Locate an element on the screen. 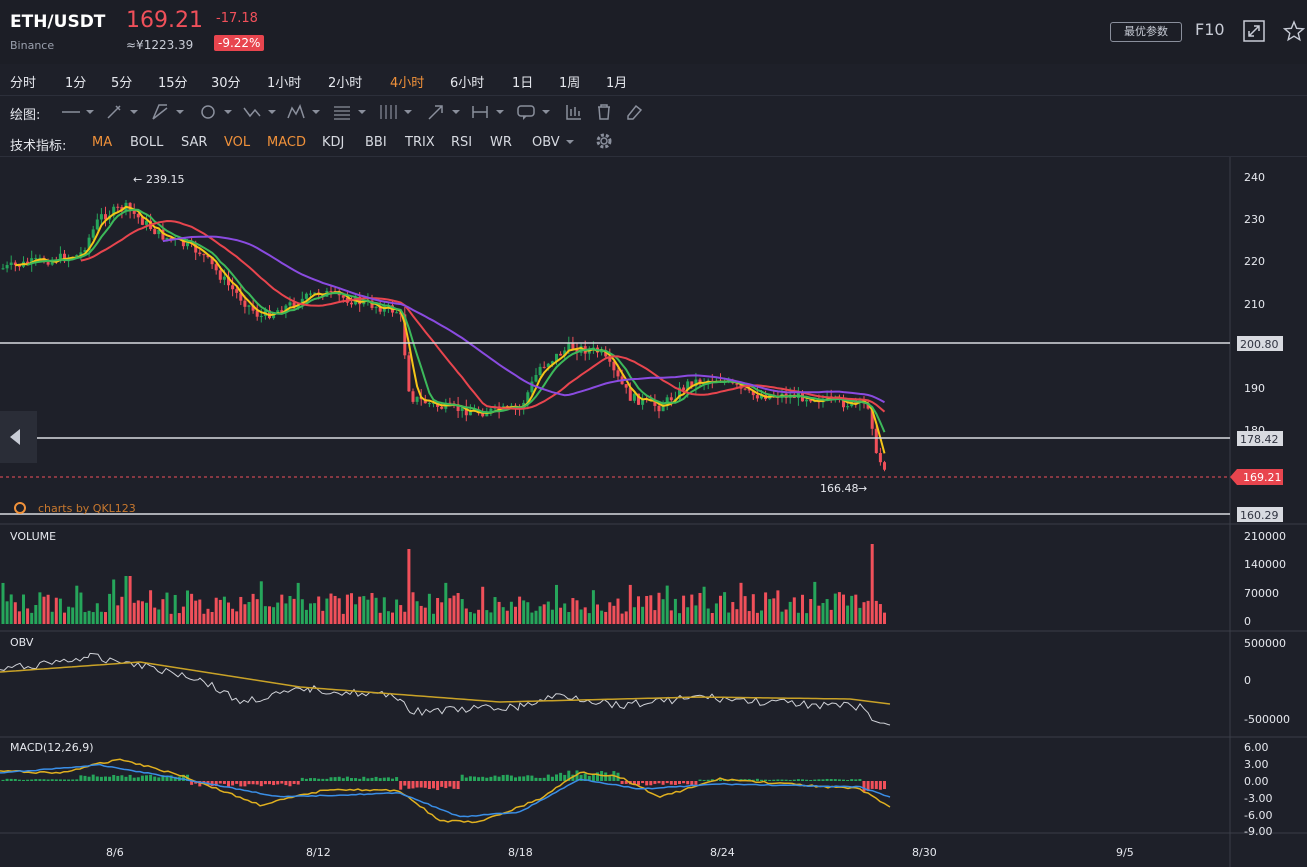 This screenshot has height=867, width=1307. indicator-vol: VOL is located at coordinates (237, 142).